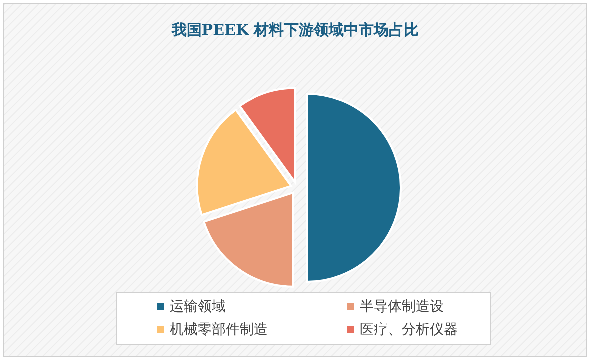  What do you see at coordinates (219, 330) in the screenshot?
I see `legend-label: 机械零部件制造` at bounding box center [219, 330].